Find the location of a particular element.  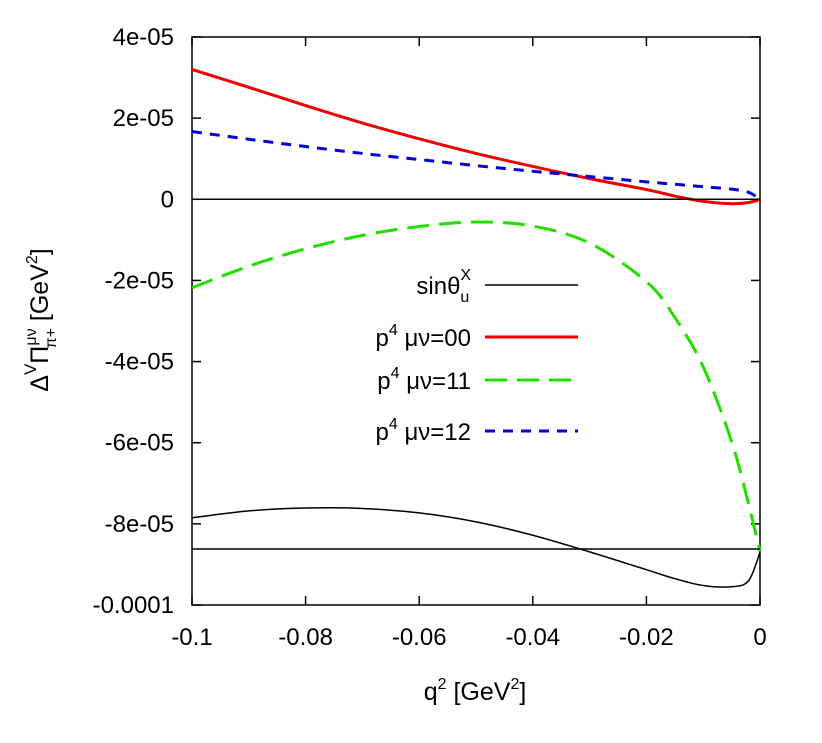

x-tick-label: -0.1 is located at coordinates (191, 637).